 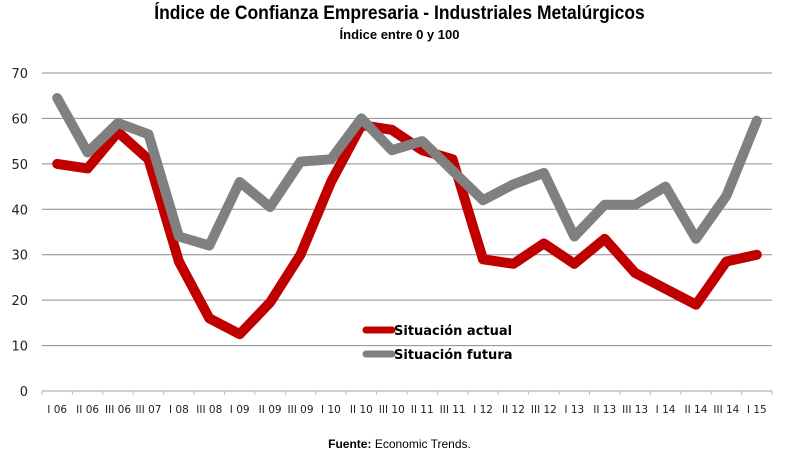 What do you see at coordinates (270, 410) in the screenshot?
I see `x-tick-label: II 09` at bounding box center [270, 410].